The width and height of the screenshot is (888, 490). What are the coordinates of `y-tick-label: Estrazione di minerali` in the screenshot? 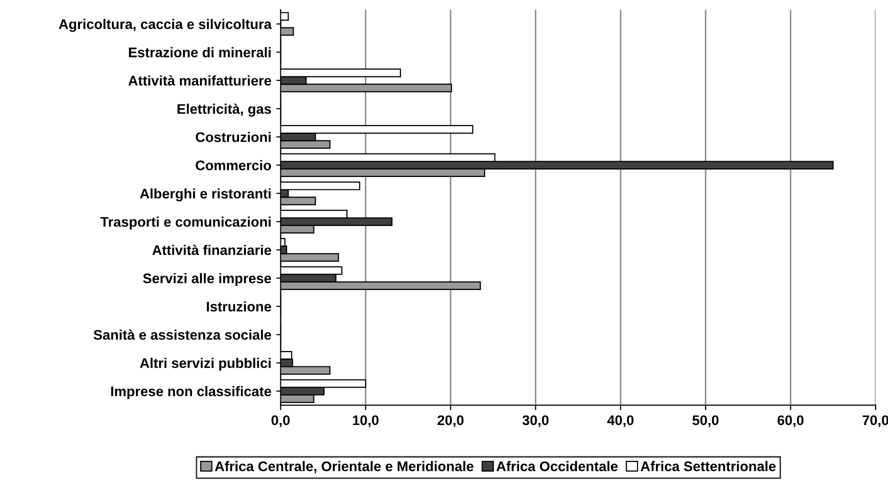 It's located at (199, 52).